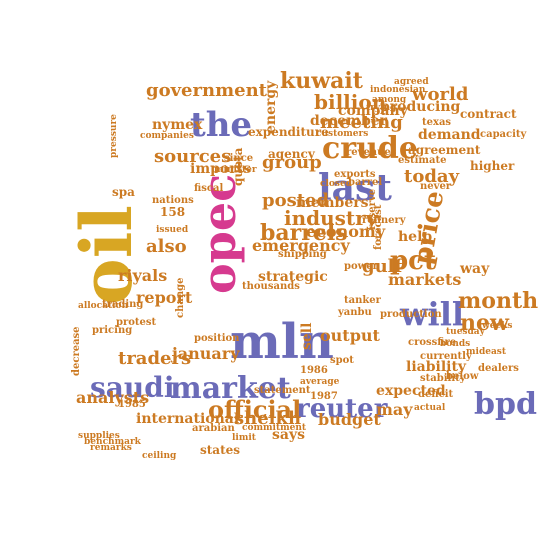  What do you see at coordinates (449, 135) in the screenshot?
I see `cloud-word: demand` at bounding box center [449, 135].